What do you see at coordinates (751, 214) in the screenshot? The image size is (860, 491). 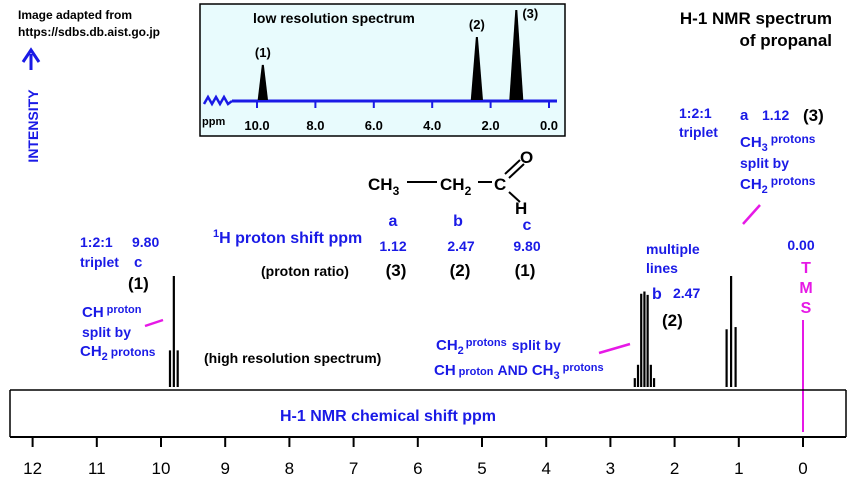 I see `a-pointer` at bounding box center [751, 214].